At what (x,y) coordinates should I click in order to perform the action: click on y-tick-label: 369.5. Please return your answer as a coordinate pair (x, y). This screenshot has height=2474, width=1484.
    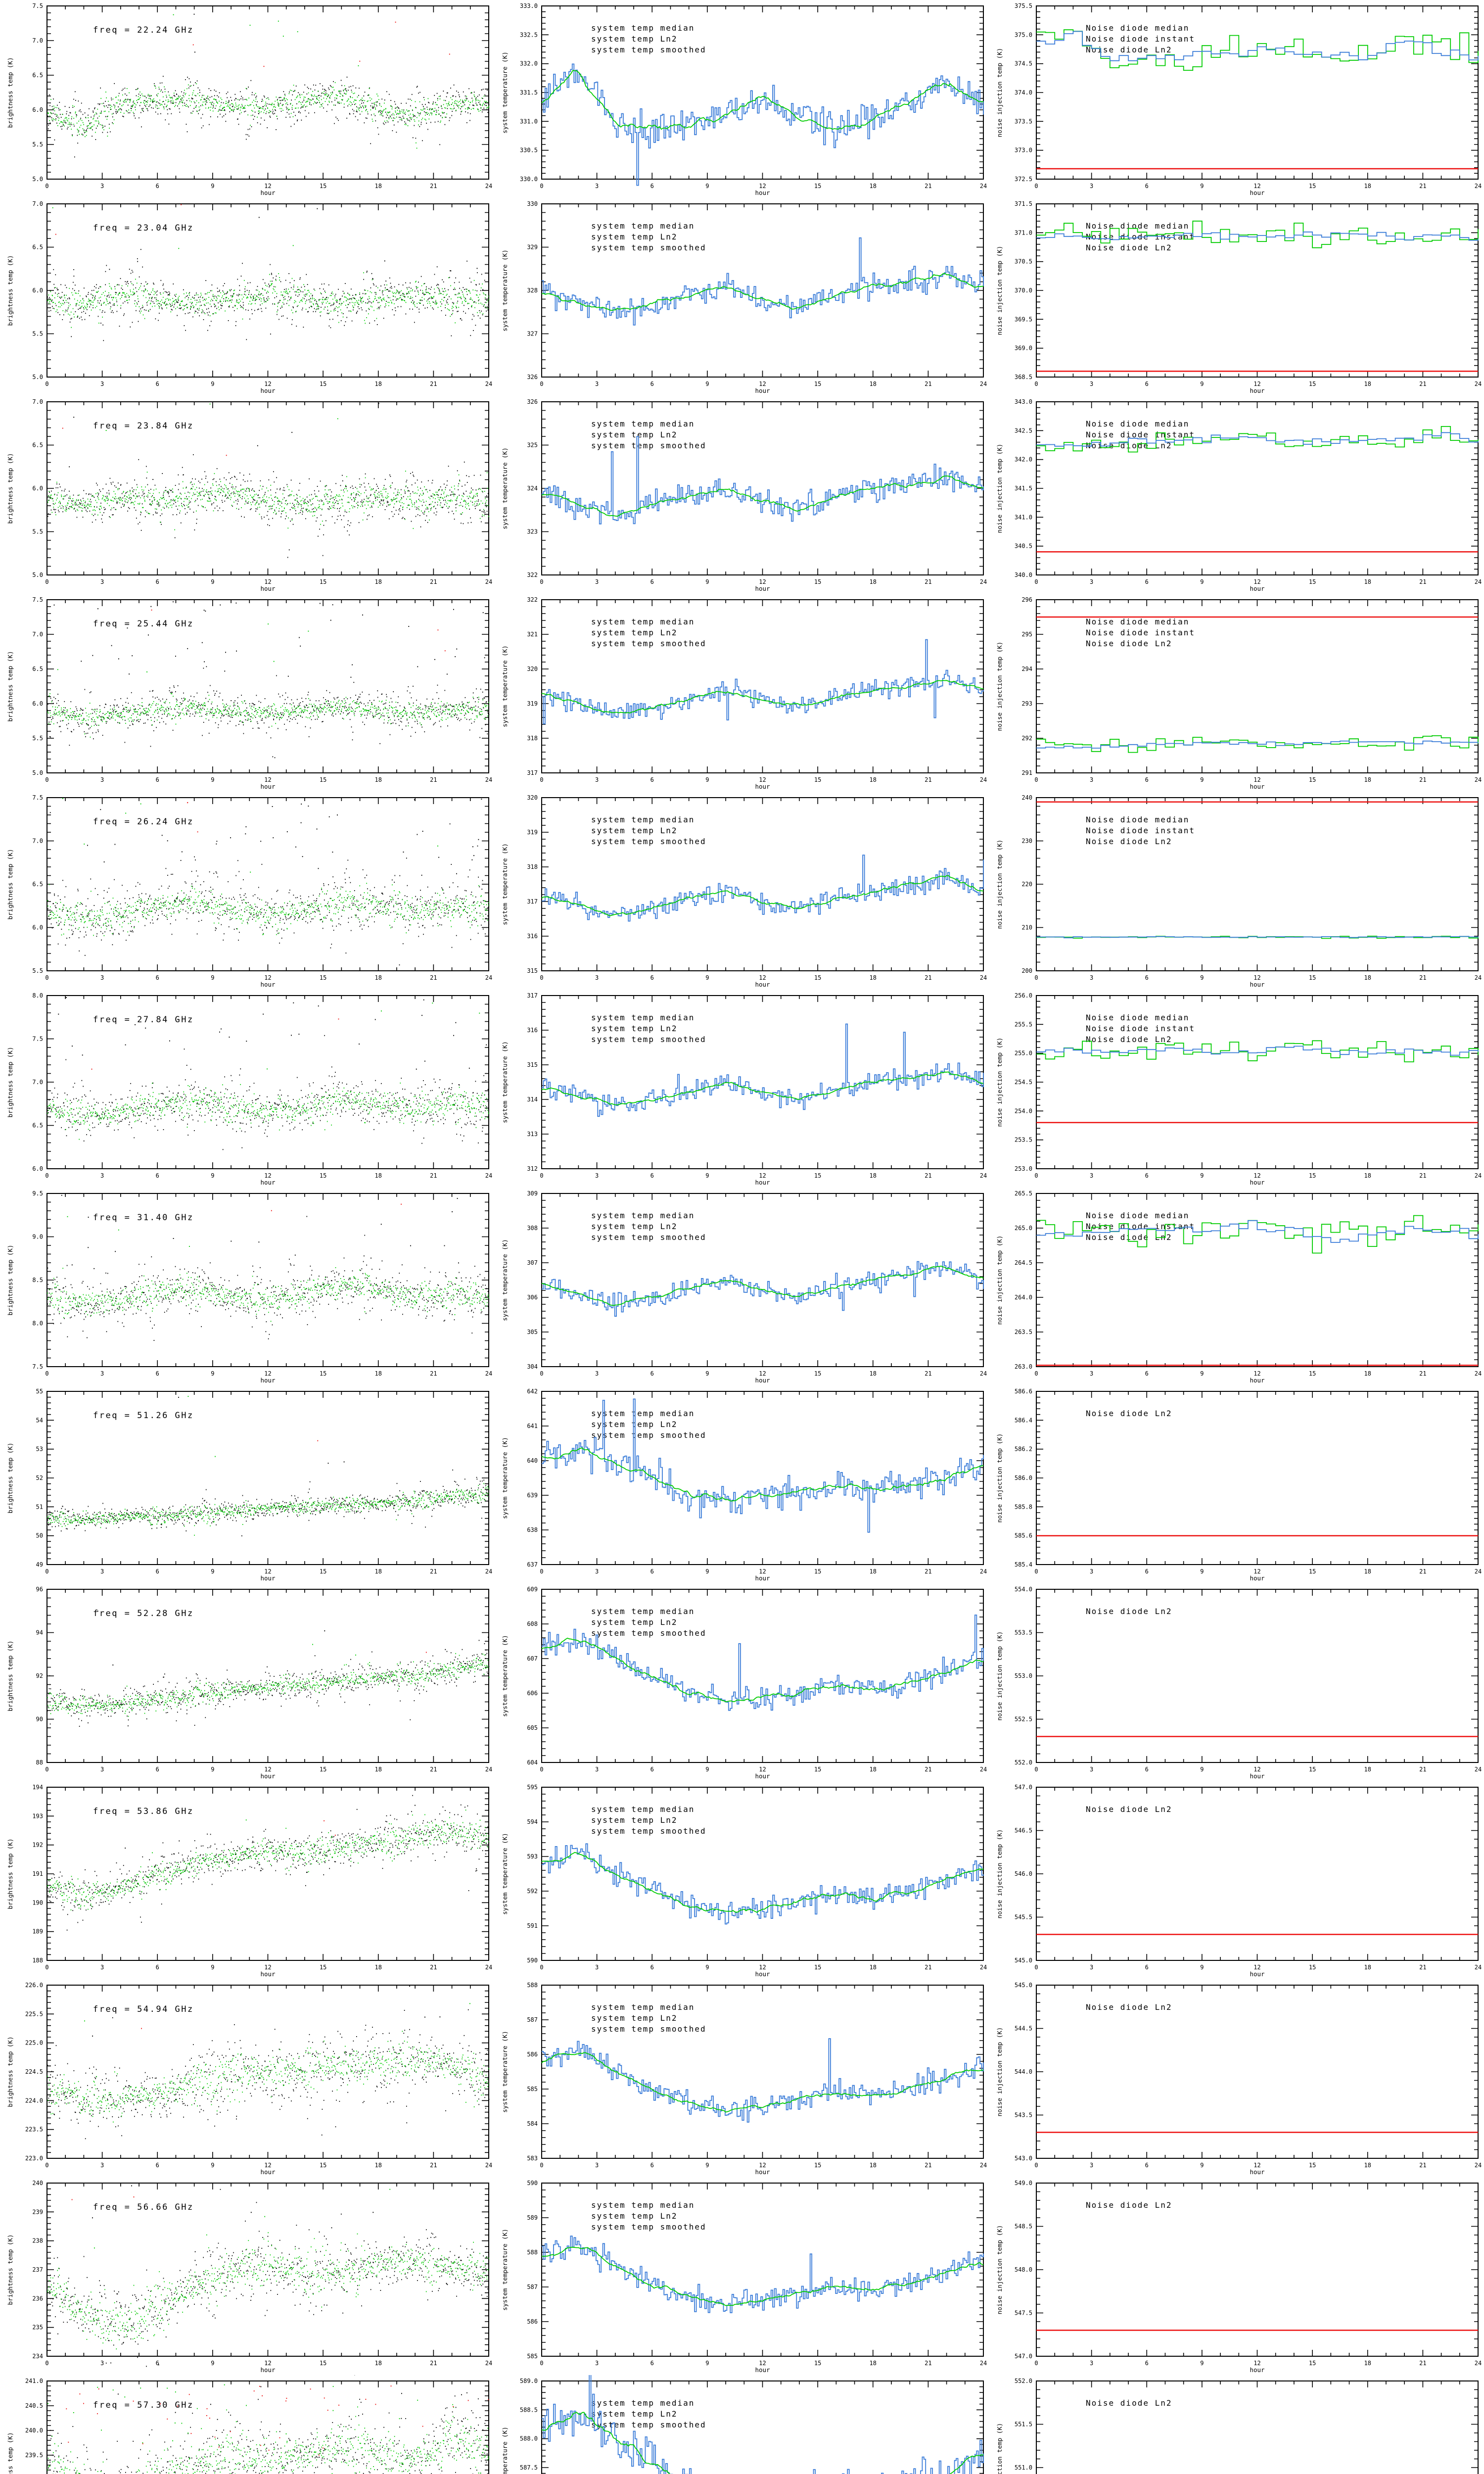
    Looking at the image, I should click on (1023, 319).